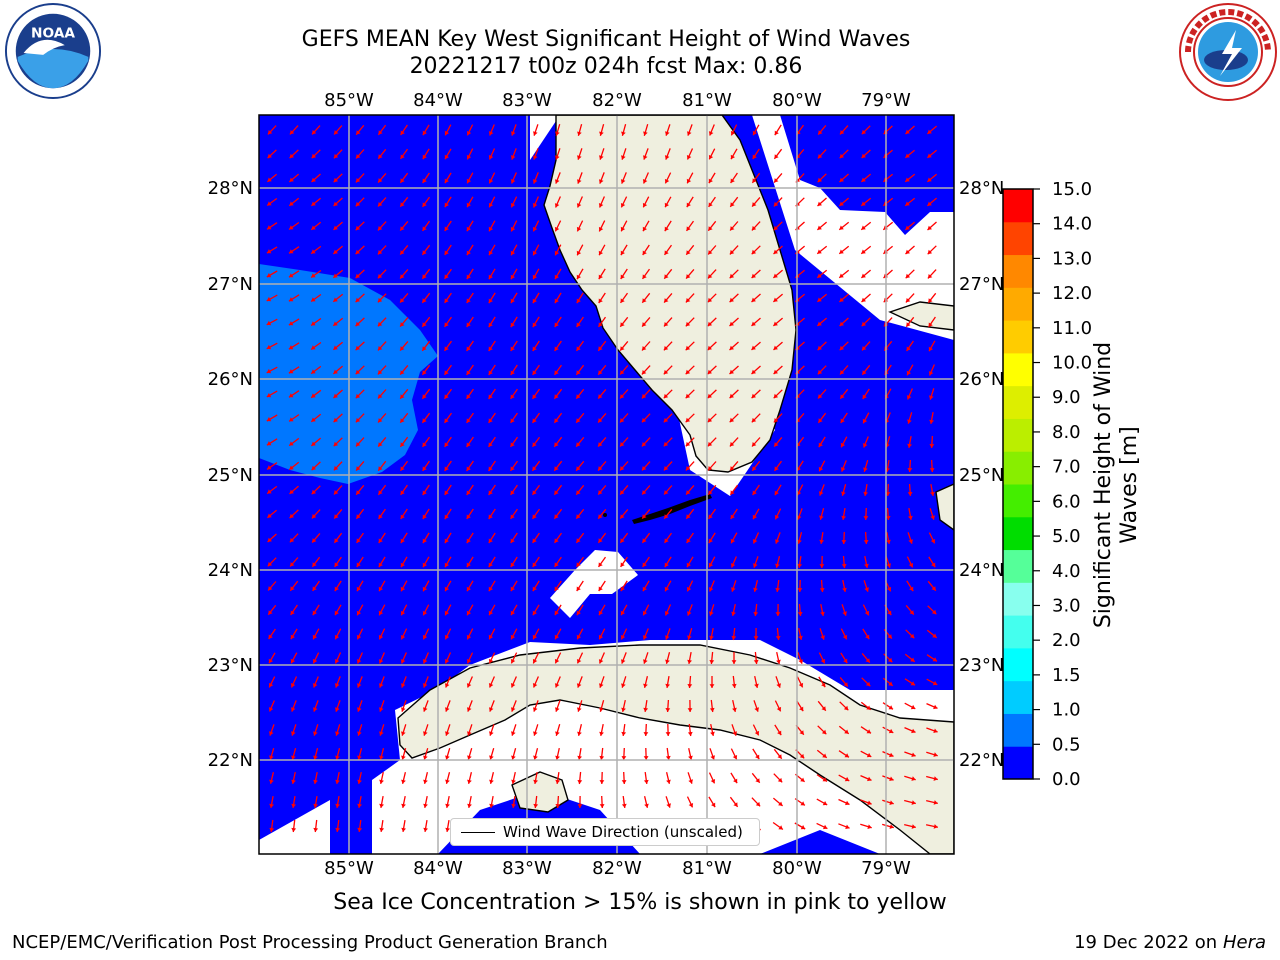 This screenshot has width=1280, height=960. What do you see at coordinates (981, 570) in the screenshot?
I see `lat-tick-right: 24°N` at bounding box center [981, 570].